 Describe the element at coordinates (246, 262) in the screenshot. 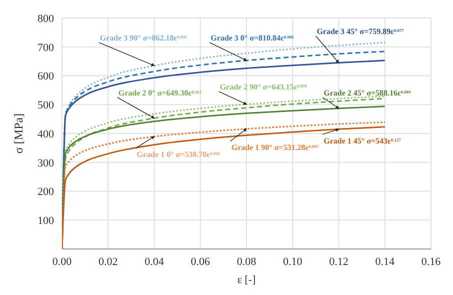

I see `x-tick-label: 0.08` at that location.